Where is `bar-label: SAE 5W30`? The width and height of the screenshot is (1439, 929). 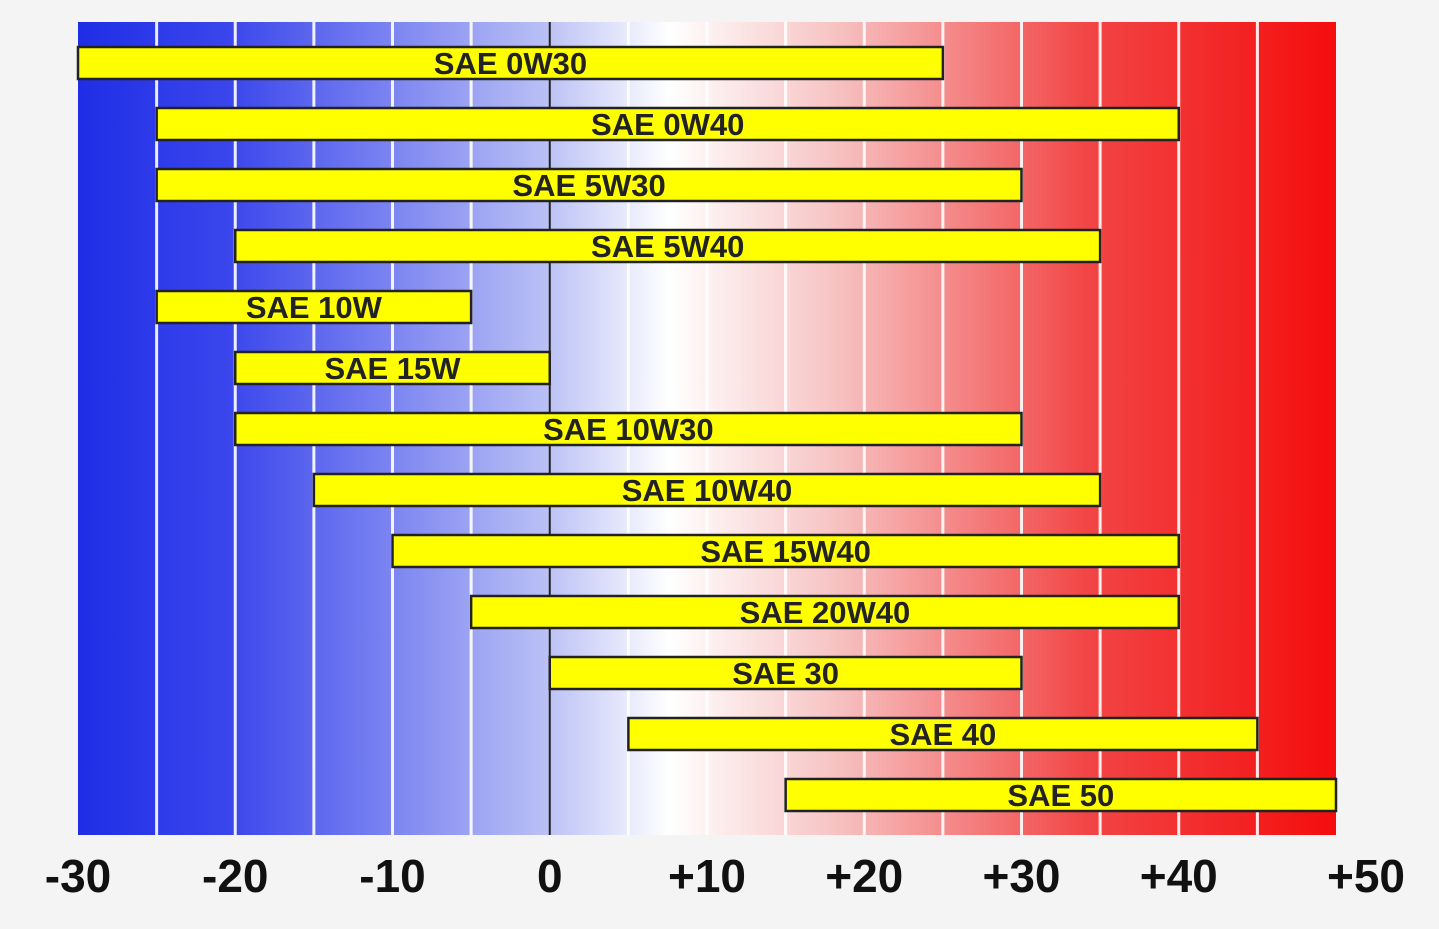
bar-label: SAE 5W30 is located at coordinates (588, 185).